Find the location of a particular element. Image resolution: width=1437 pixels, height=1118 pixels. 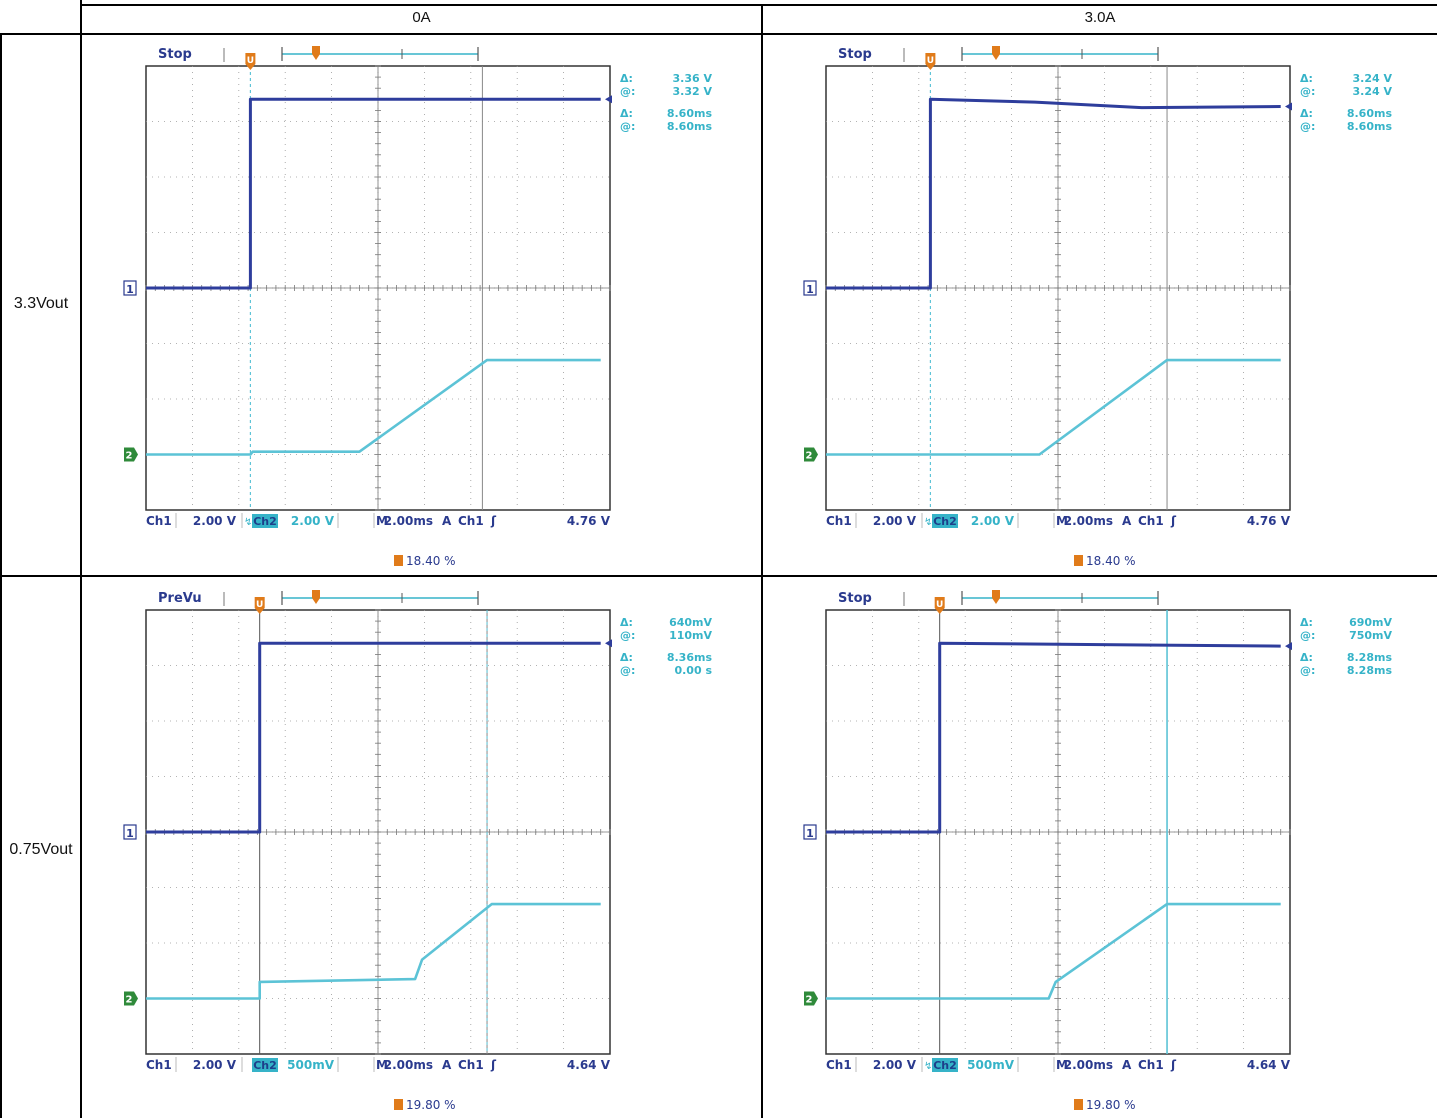

trigger-position: 19.80 % is located at coordinates (1111, 1105).